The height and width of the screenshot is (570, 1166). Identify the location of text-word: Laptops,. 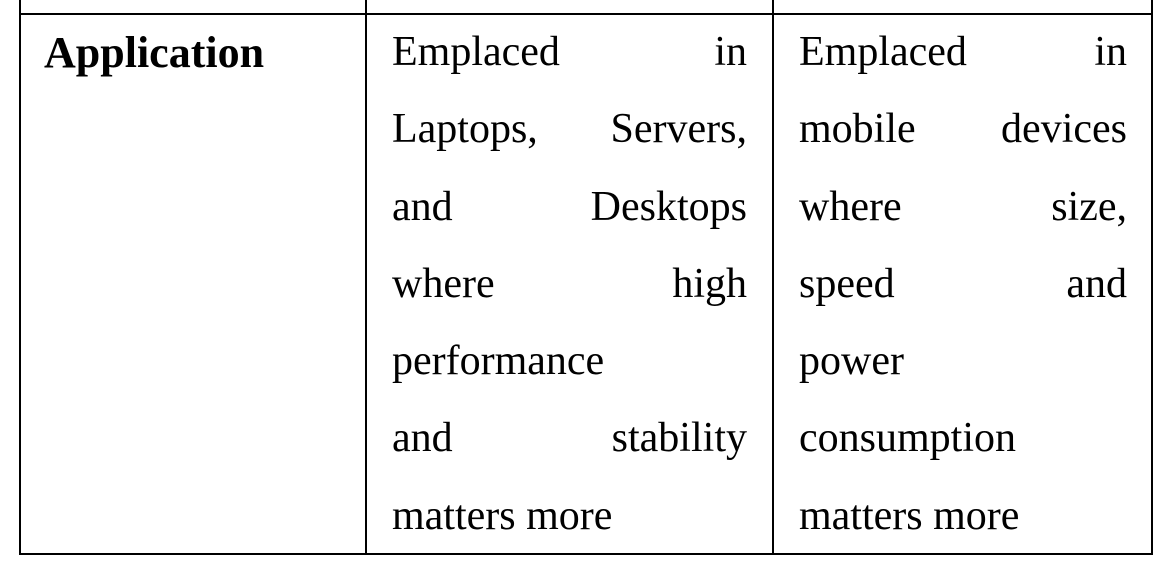
(465, 129).